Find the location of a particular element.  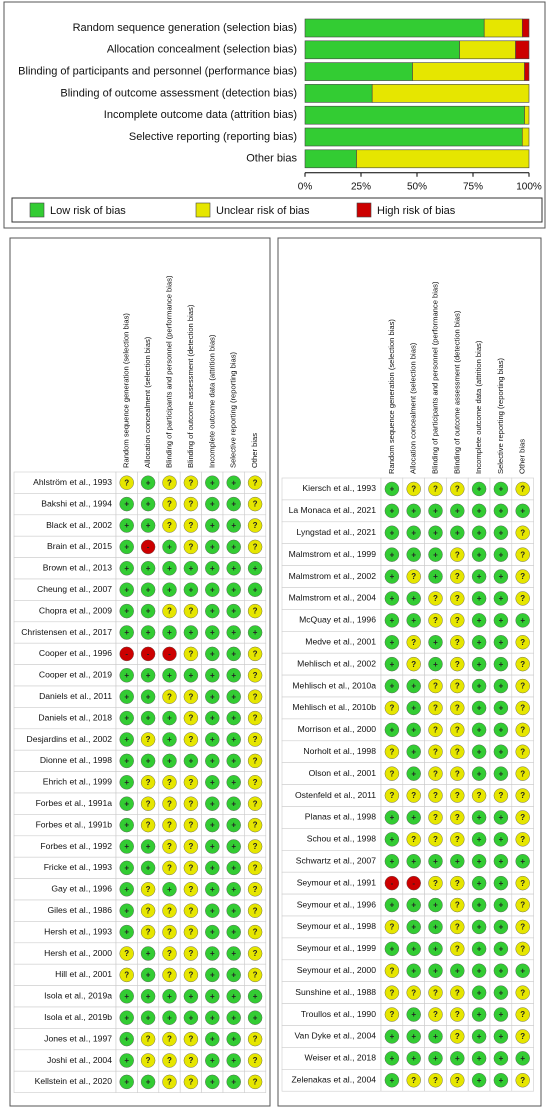

study-name: Norholt et al., 1998 is located at coordinates (339, 751).